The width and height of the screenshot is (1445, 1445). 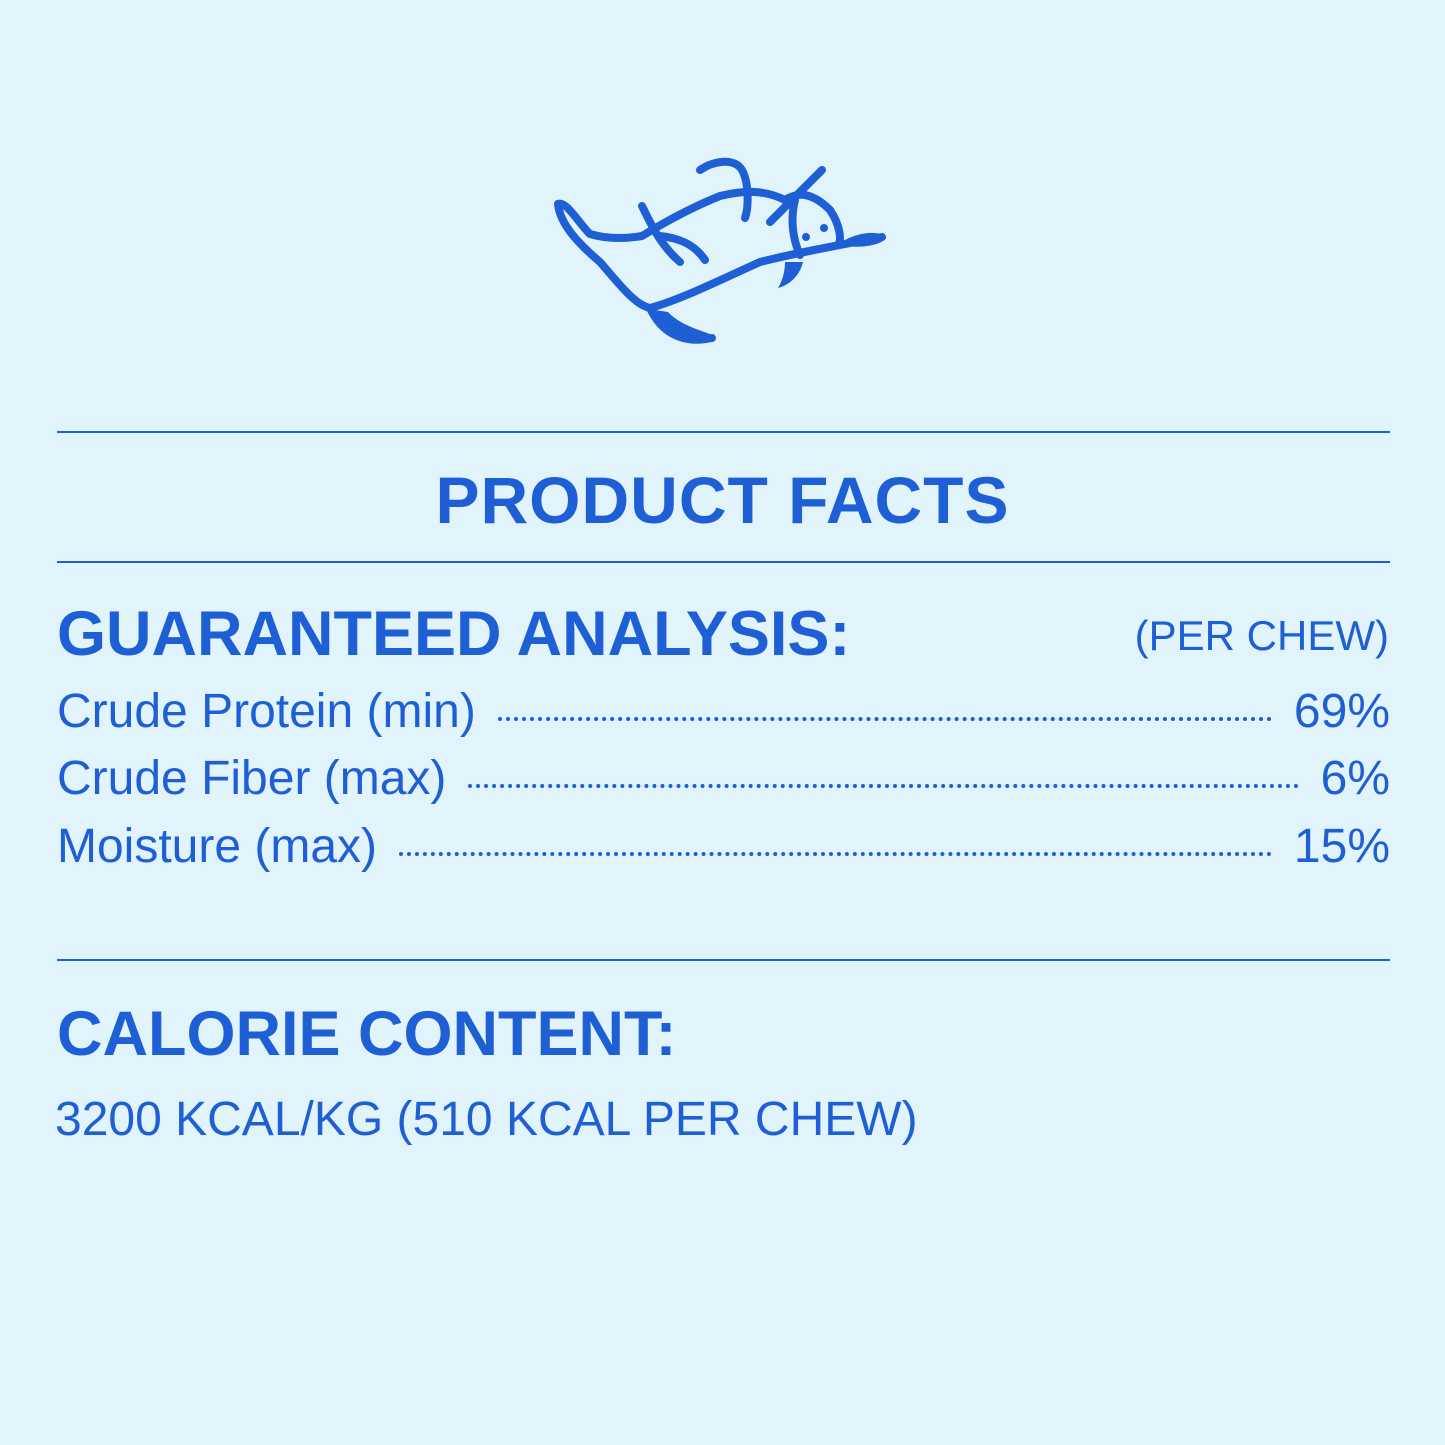 What do you see at coordinates (722, 500) in the screenshot?
I see `page-title: PRODUCT FACTS` at bounding box center [722, 500].